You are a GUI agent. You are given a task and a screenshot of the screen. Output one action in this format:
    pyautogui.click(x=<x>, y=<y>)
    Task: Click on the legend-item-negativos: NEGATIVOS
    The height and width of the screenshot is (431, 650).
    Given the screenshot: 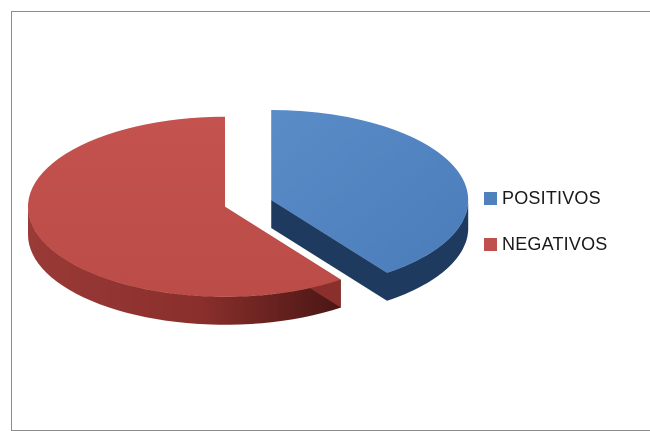 What is the action you would take?
    pyautogui.click(x=546, y=244)
    